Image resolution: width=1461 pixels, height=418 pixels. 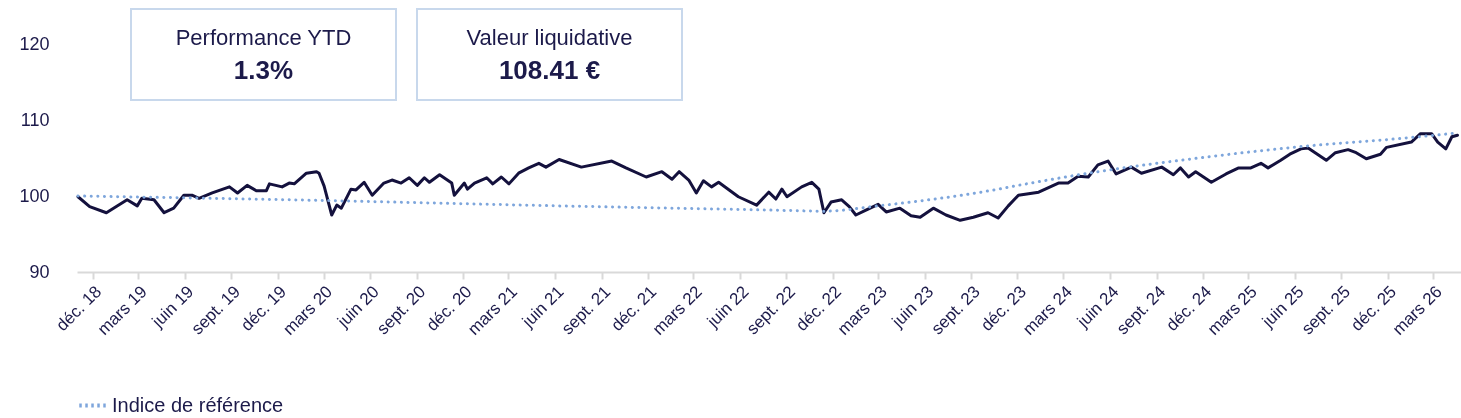 I want to click on y-tick-label: 110, so click(x=35, y=119).